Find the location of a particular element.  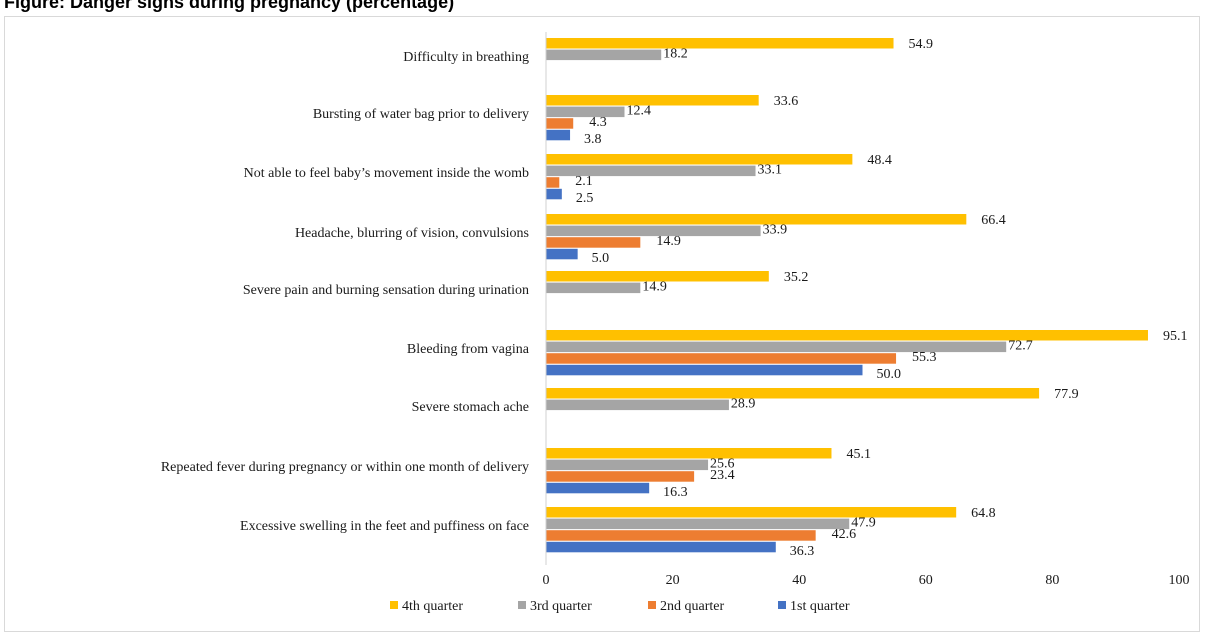

data-label: 2.5 is located at coordinates (585, 198).